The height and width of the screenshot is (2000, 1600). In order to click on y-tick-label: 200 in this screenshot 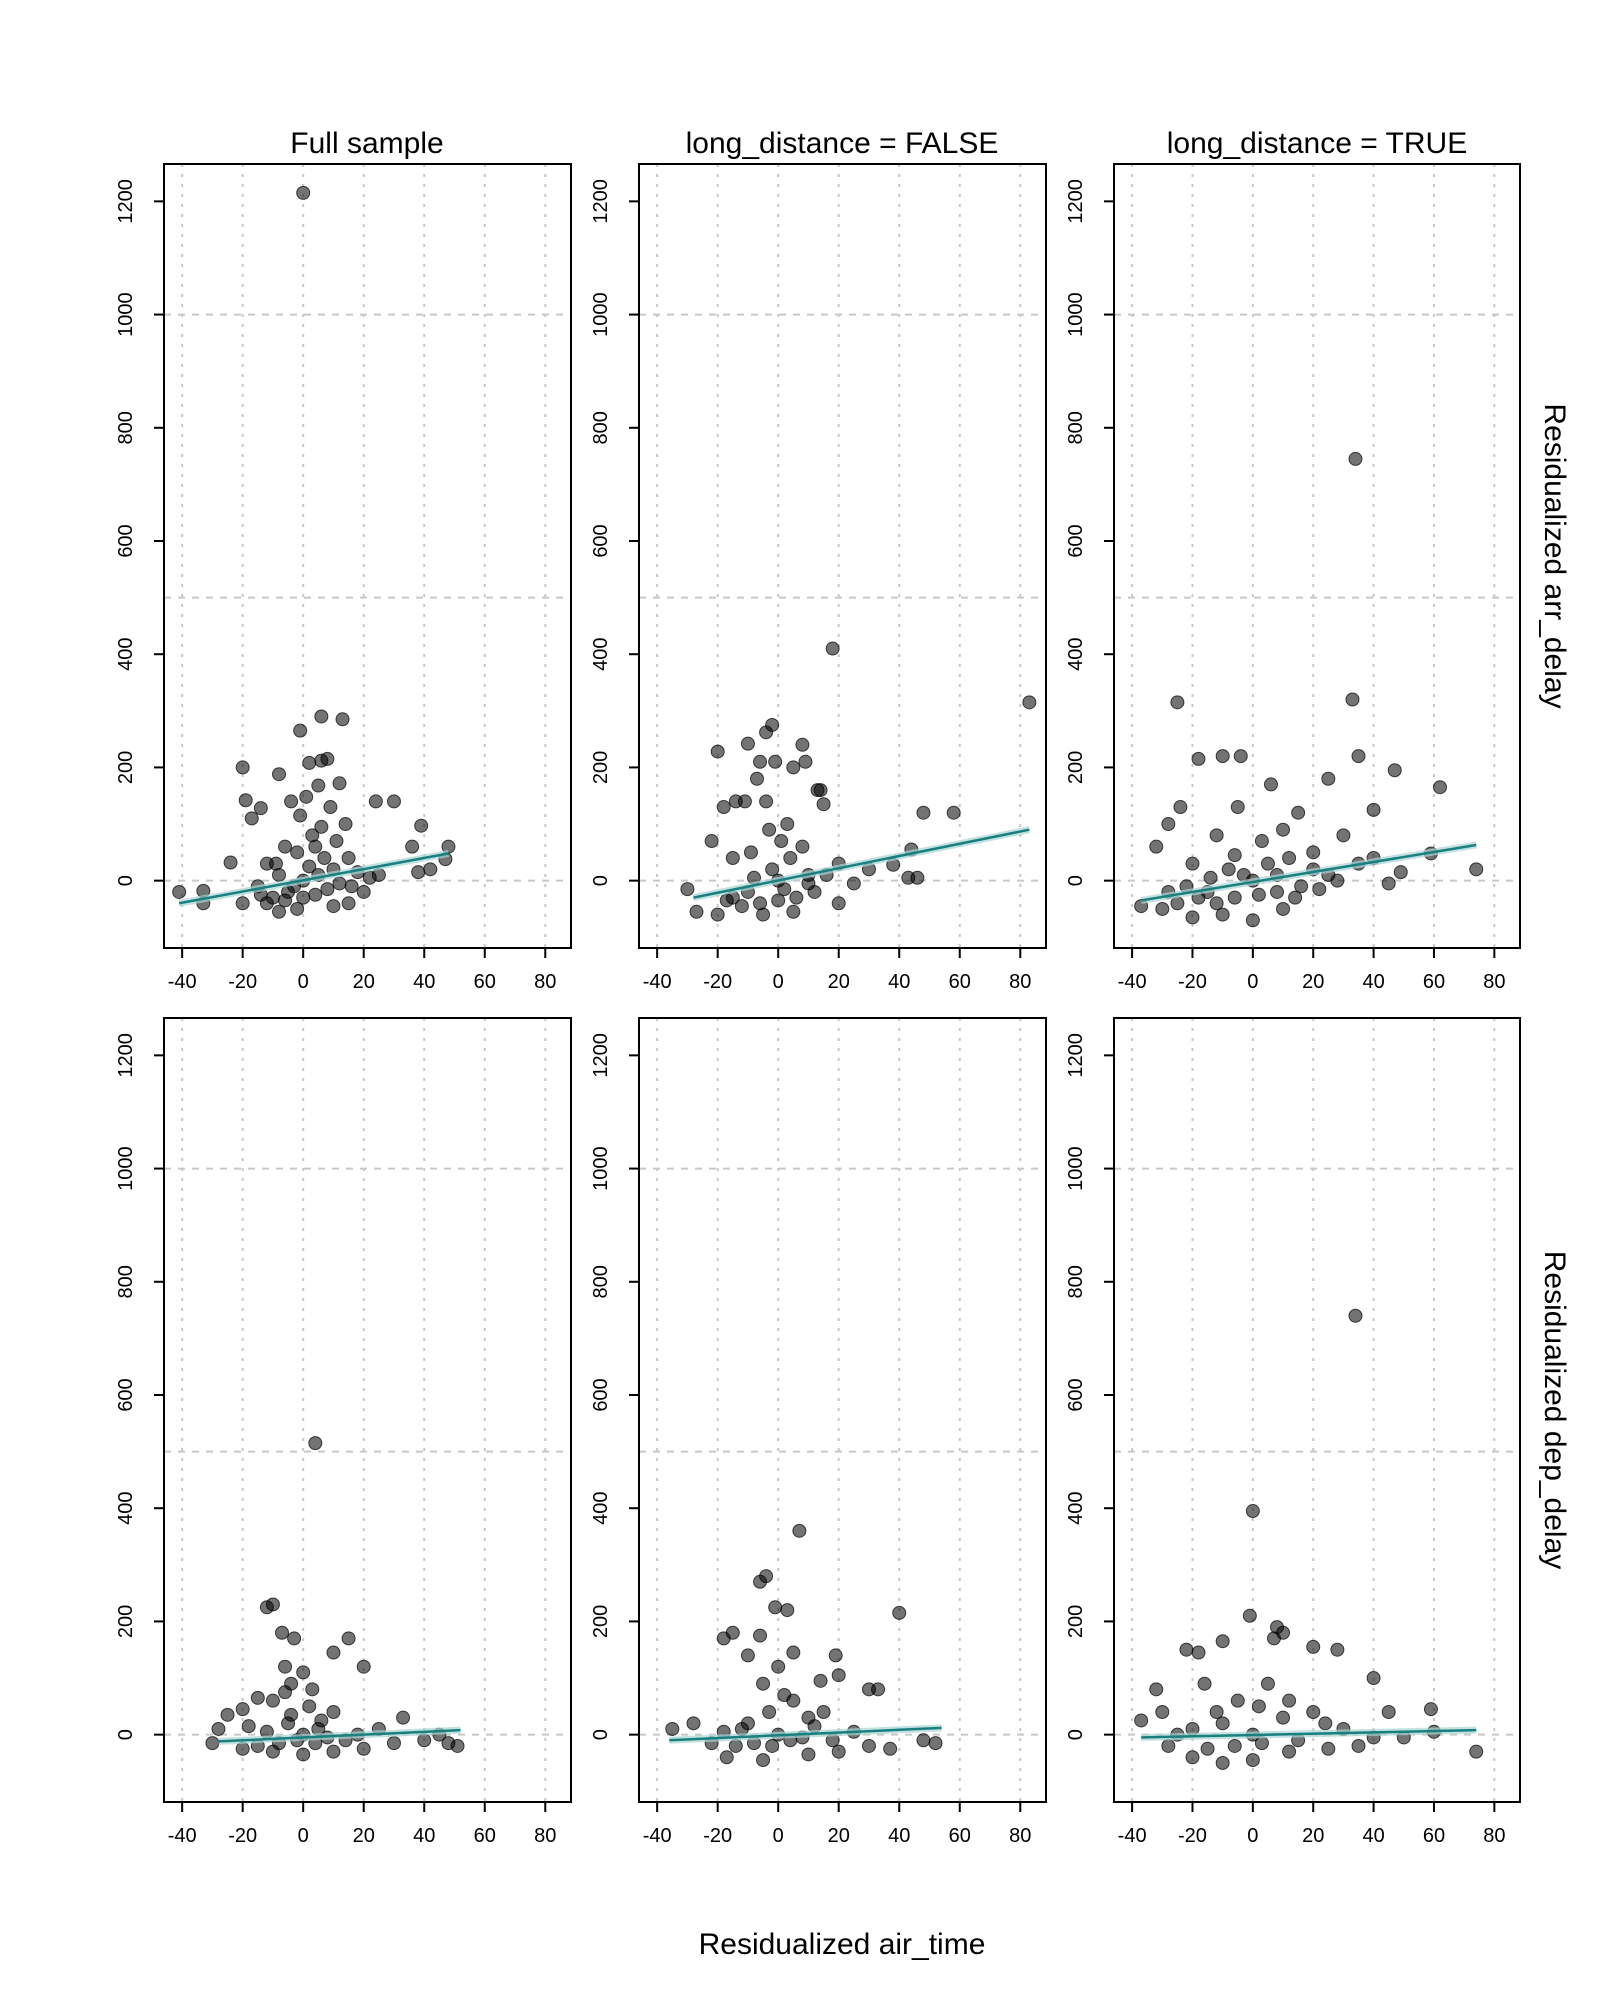, I will do `click(1076, 767)`.